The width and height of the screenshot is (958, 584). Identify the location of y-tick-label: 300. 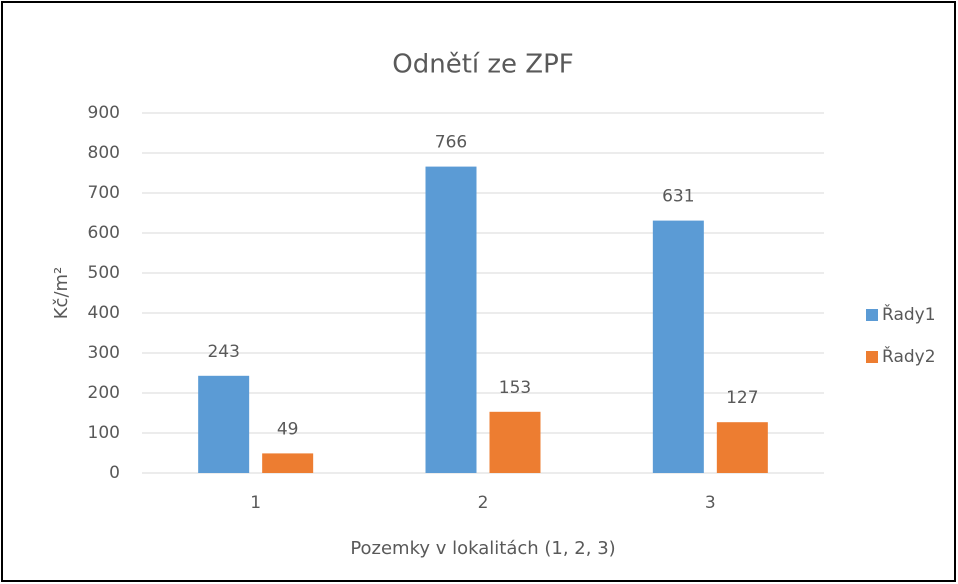
(104, 353).